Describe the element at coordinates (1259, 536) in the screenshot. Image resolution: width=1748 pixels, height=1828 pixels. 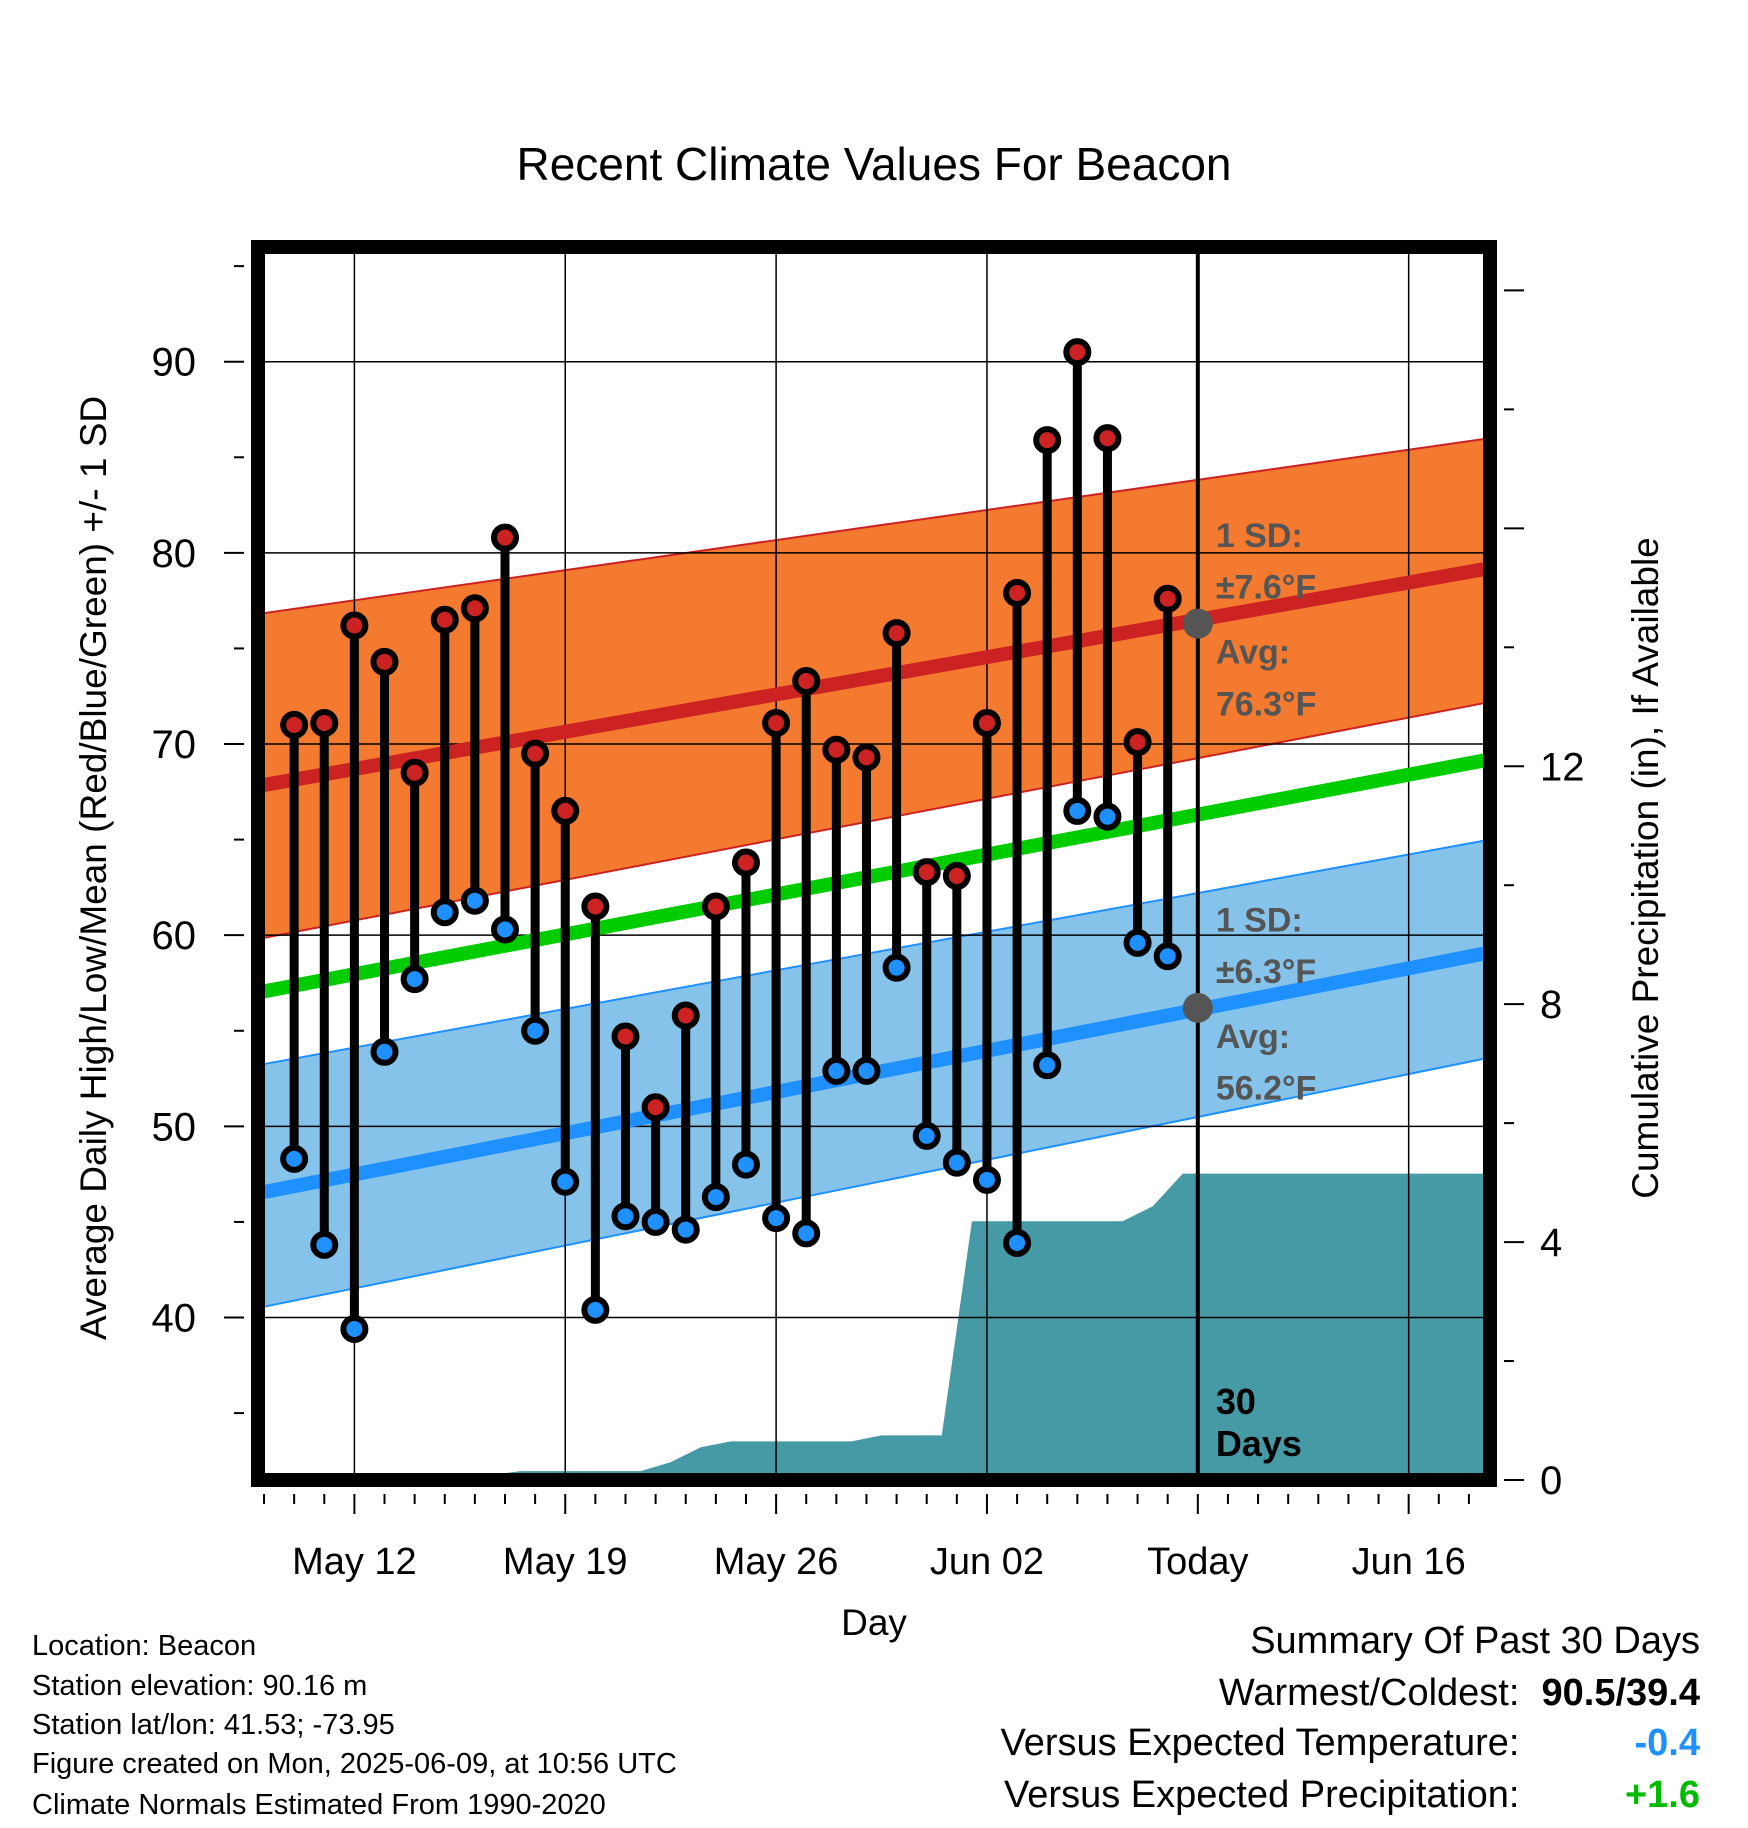
I see `high-sd-label: 1 SD:` at that location.